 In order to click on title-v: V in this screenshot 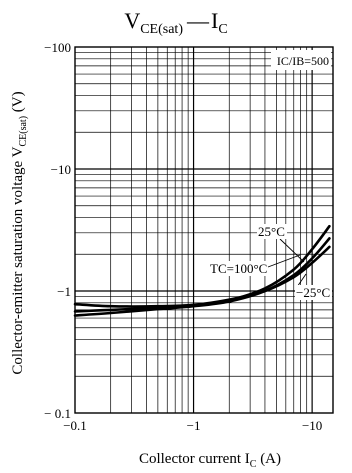, I will do `click(132, 20)`.